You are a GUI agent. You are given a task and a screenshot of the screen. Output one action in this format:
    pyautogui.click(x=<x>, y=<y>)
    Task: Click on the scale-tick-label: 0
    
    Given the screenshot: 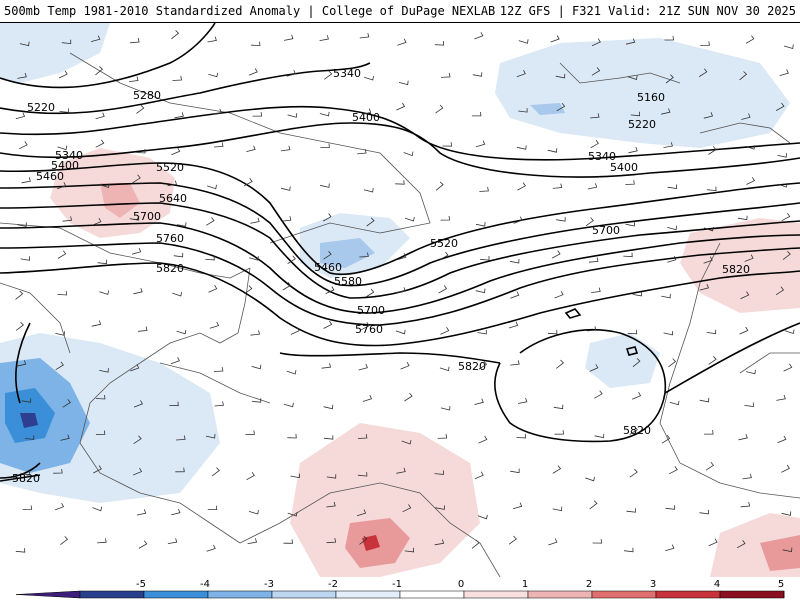 What is the action you would take?
    pyautogui.click(x=461, y=584)
    